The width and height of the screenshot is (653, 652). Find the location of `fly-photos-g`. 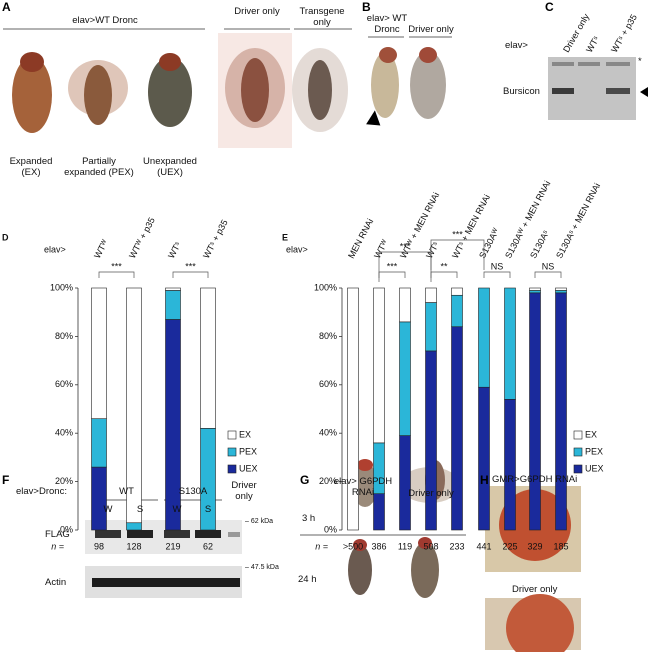

fly-photos-g is located at coordinates (404, 528).